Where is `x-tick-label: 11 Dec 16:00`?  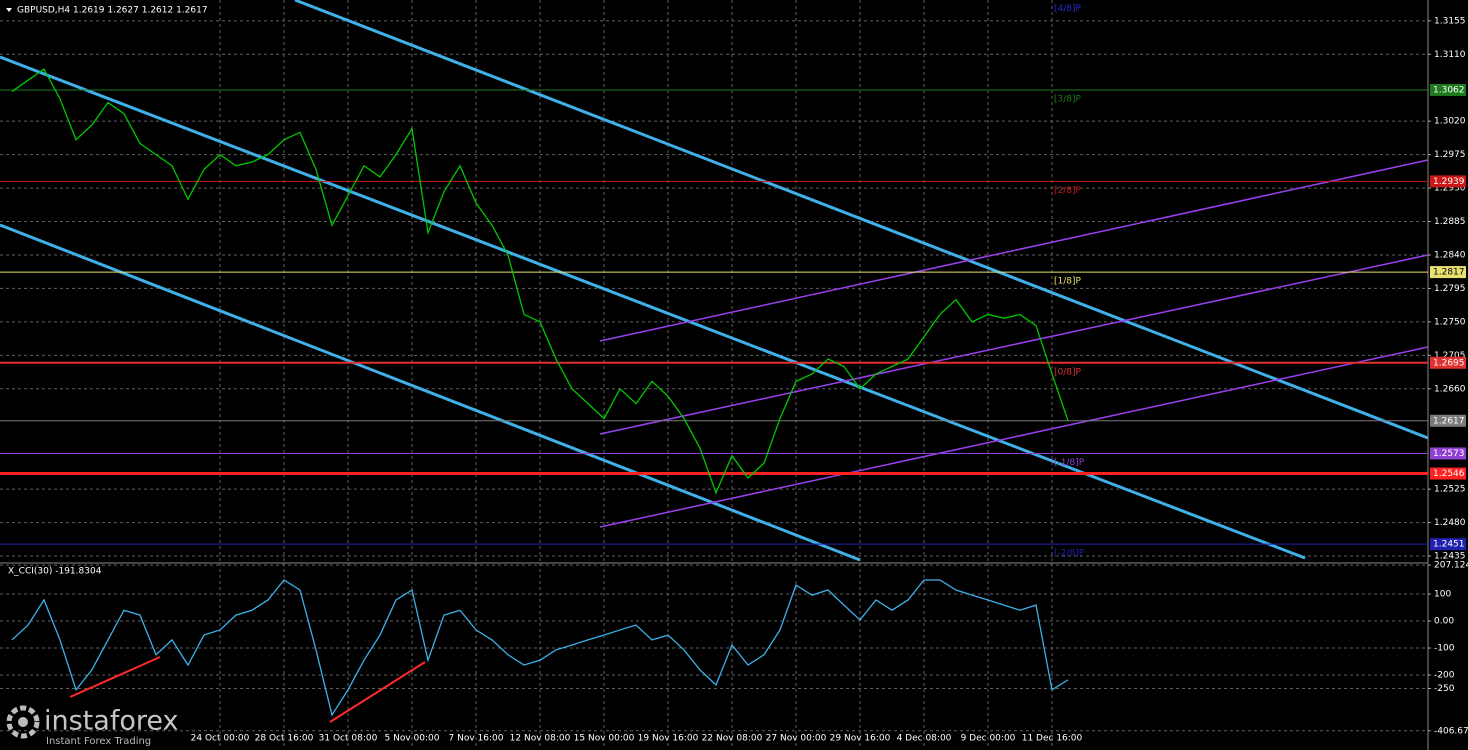 x-tick-label: 11 Dec 16:00 is located at coordinates (1052, 739).